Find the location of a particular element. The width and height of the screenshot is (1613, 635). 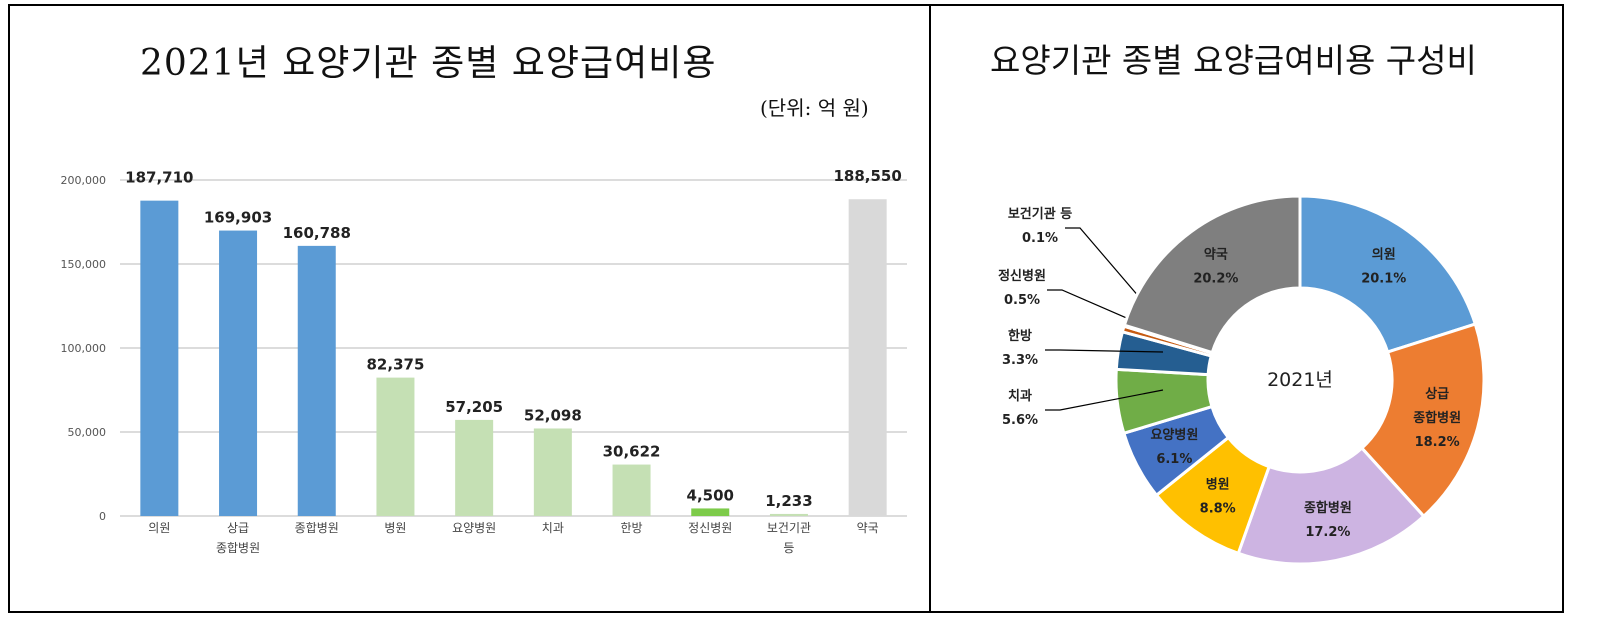

data-label: 4,500 is located at coordinates (710, 495).